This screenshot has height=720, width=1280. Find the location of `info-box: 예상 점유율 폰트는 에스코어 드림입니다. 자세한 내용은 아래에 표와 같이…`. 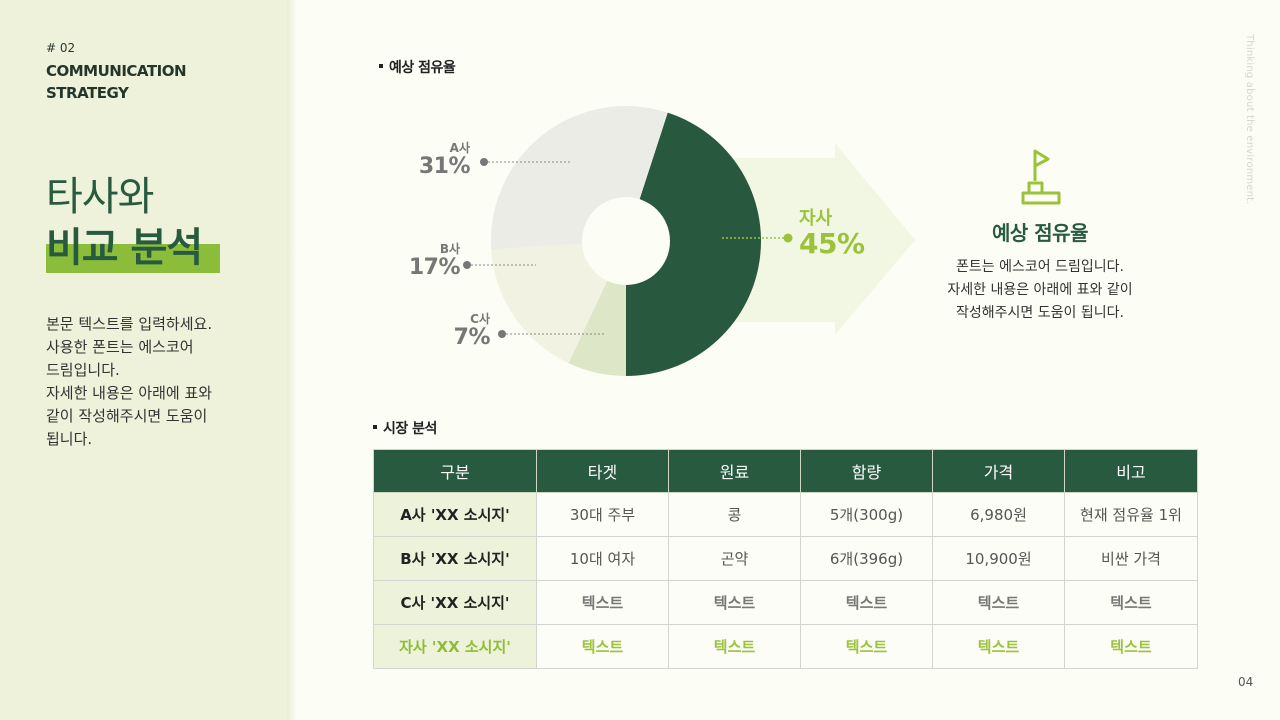

info-box: 예상 점유율 폰트는 에스코어 드림입니다. 자세한 내용은 아래에 표와 같이… is located at coordinates (1040, 235).